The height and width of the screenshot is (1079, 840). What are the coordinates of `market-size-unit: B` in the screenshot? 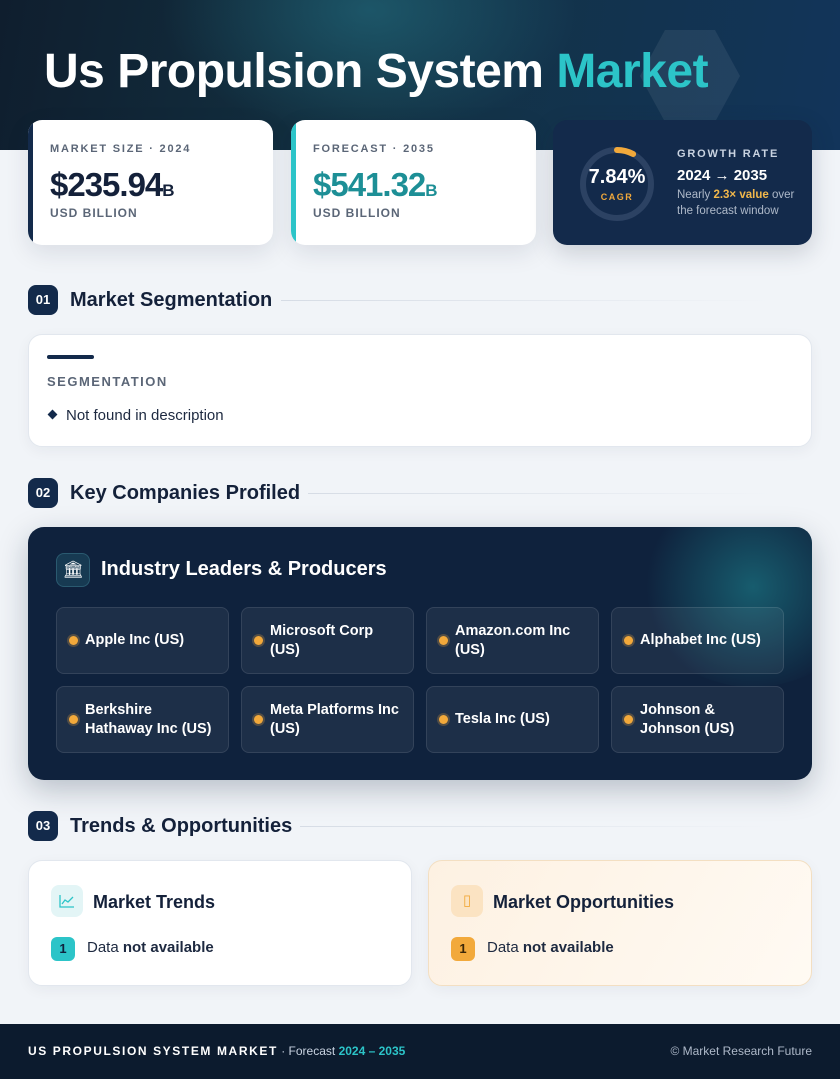 It's located at (168, 190).